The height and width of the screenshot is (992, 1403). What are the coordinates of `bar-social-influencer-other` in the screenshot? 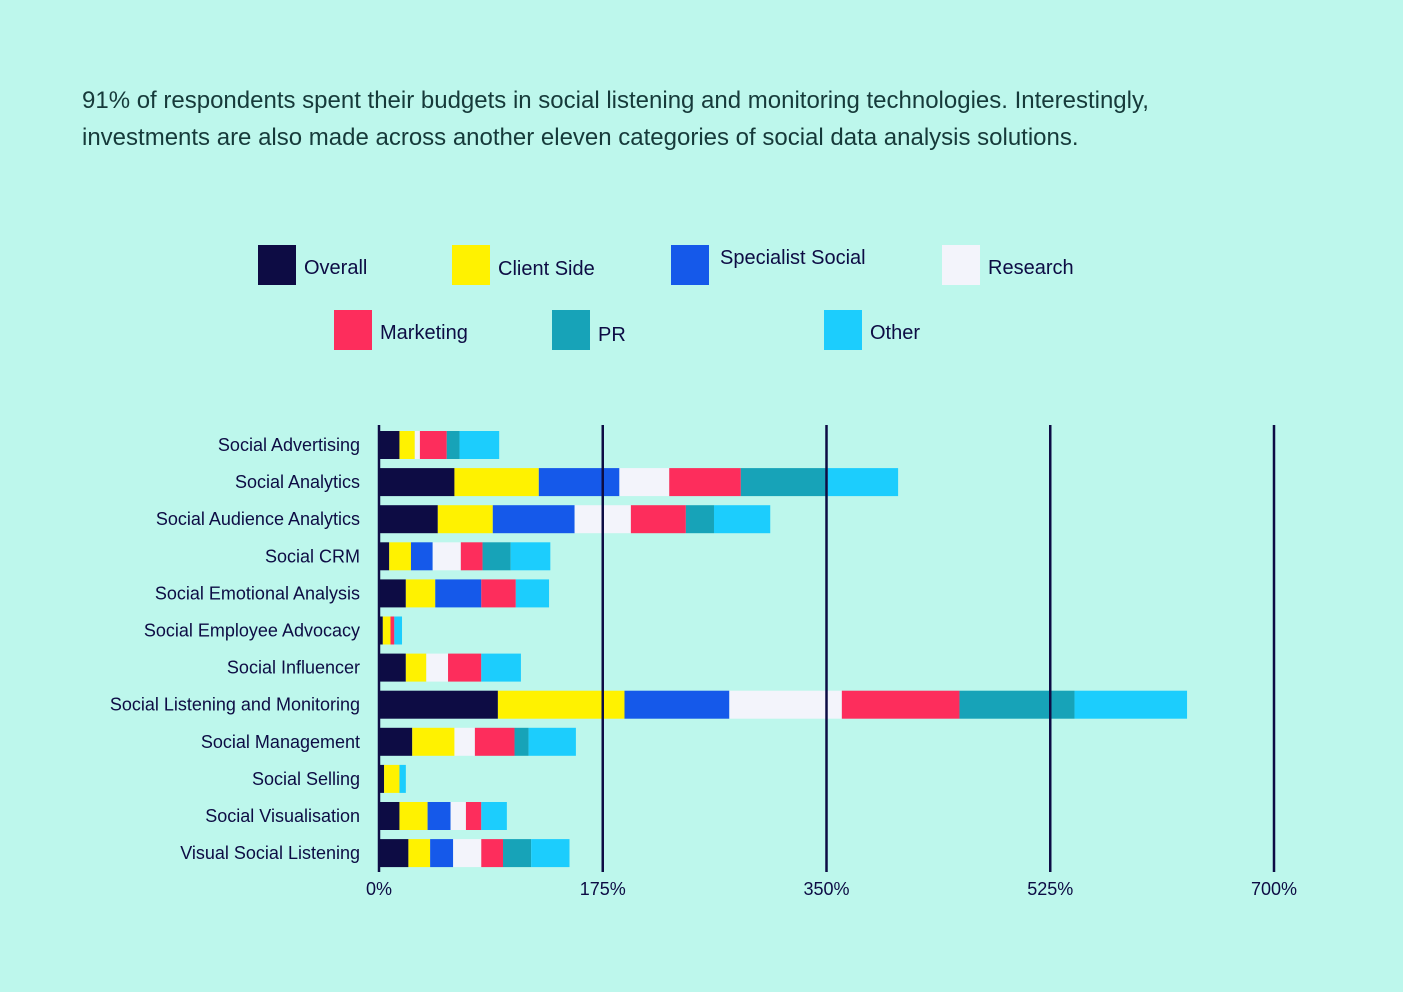 It's located at (501, 667).